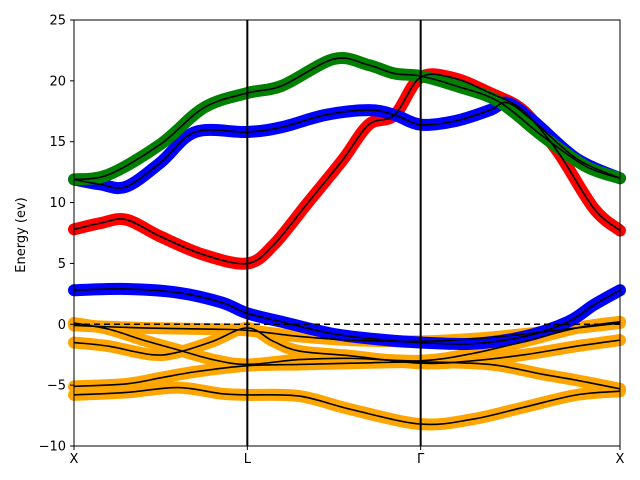 The height and width of the screenshot is (480, 640). I want to click on x-tick-label-2: Γ, so click(421, 459).